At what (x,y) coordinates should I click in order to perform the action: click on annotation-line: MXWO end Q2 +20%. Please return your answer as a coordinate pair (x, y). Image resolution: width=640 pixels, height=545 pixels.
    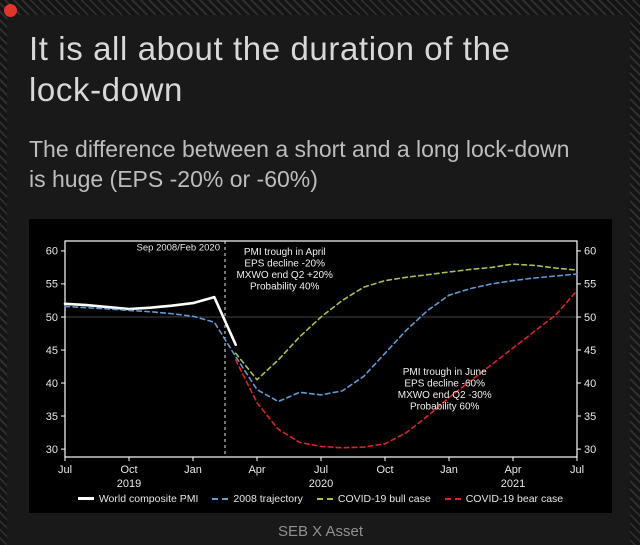
    Looking at the image, I should click on (284, 274).